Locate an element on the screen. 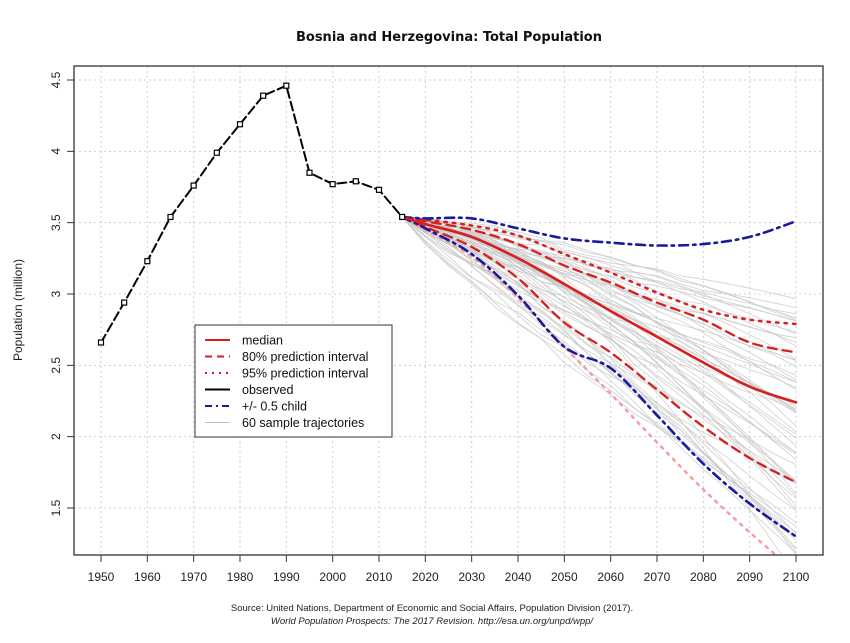 The height and width of the screenshot is (643, 850). observed-line is located at coordinates (252, 214).